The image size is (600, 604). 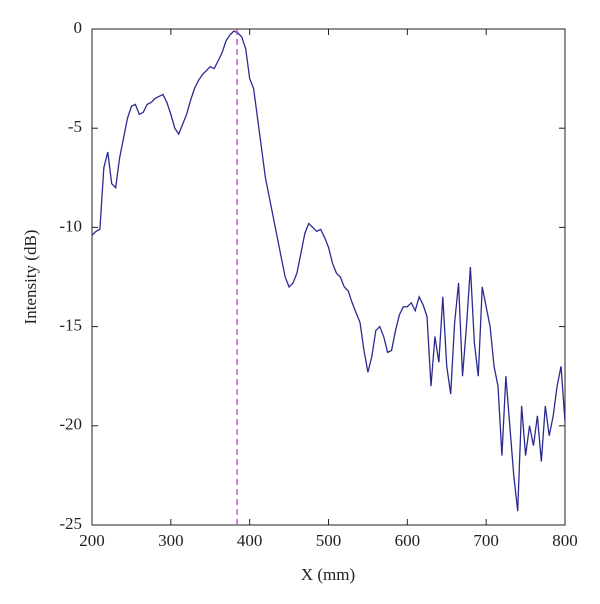 What do you see at coordinates (565, 540) in the screenshot?
I see `x-tick-label: 800` at bounding box center [565, 540].